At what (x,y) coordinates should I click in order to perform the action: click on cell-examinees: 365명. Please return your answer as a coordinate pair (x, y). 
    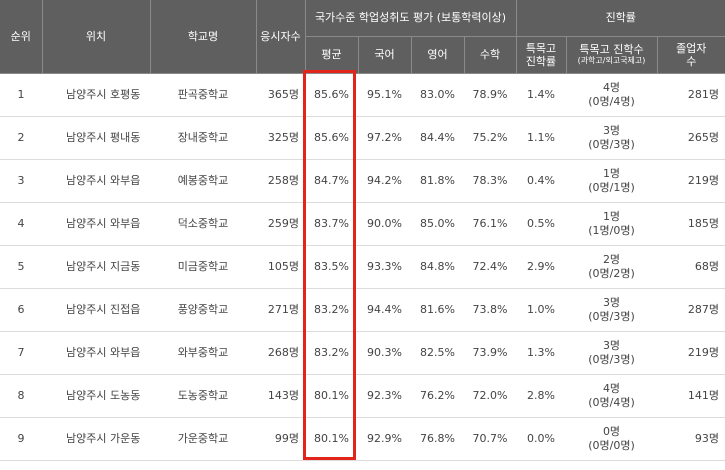
    Looking at the image, I should click on (280, 95).